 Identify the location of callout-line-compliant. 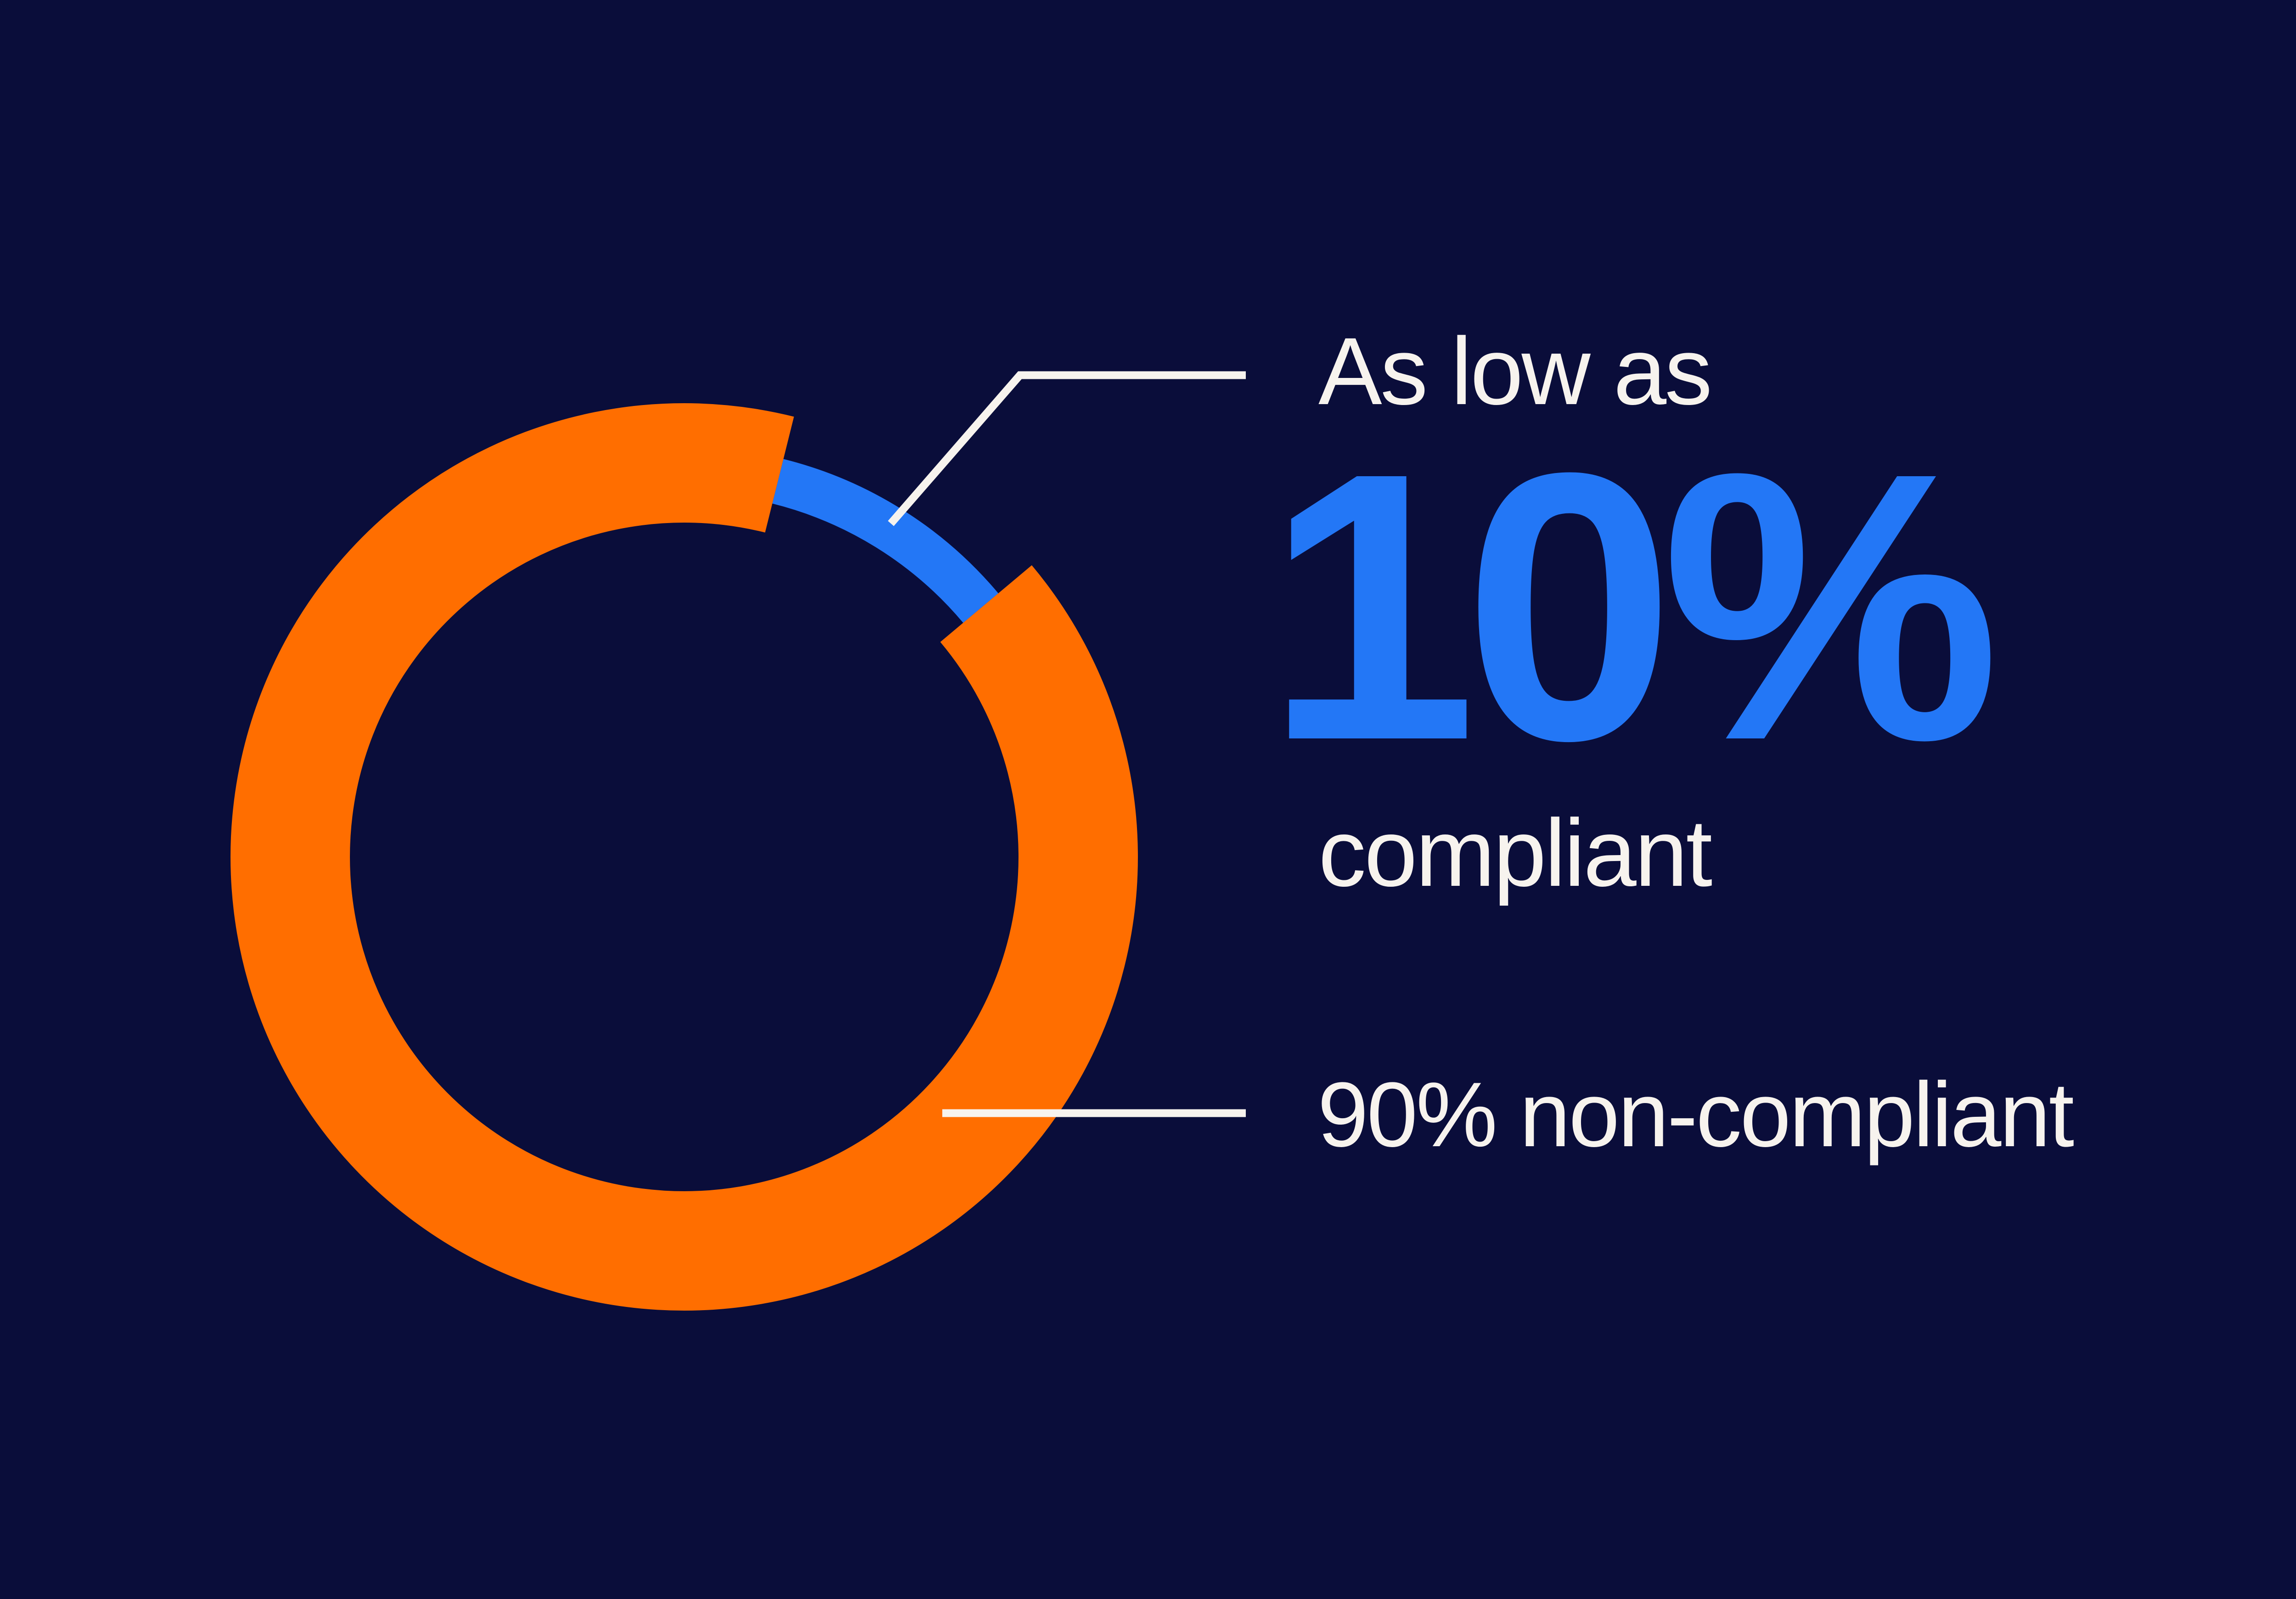
(1067, 448).